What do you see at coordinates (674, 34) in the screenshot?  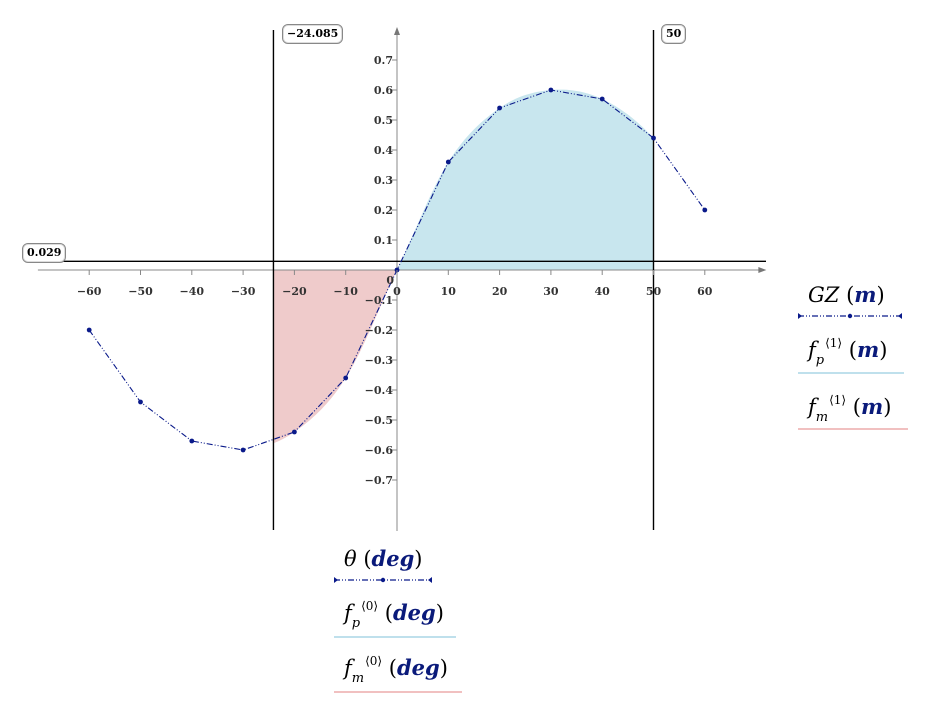 I see `marker-label-right: 50` at bounding box center [674, 34].